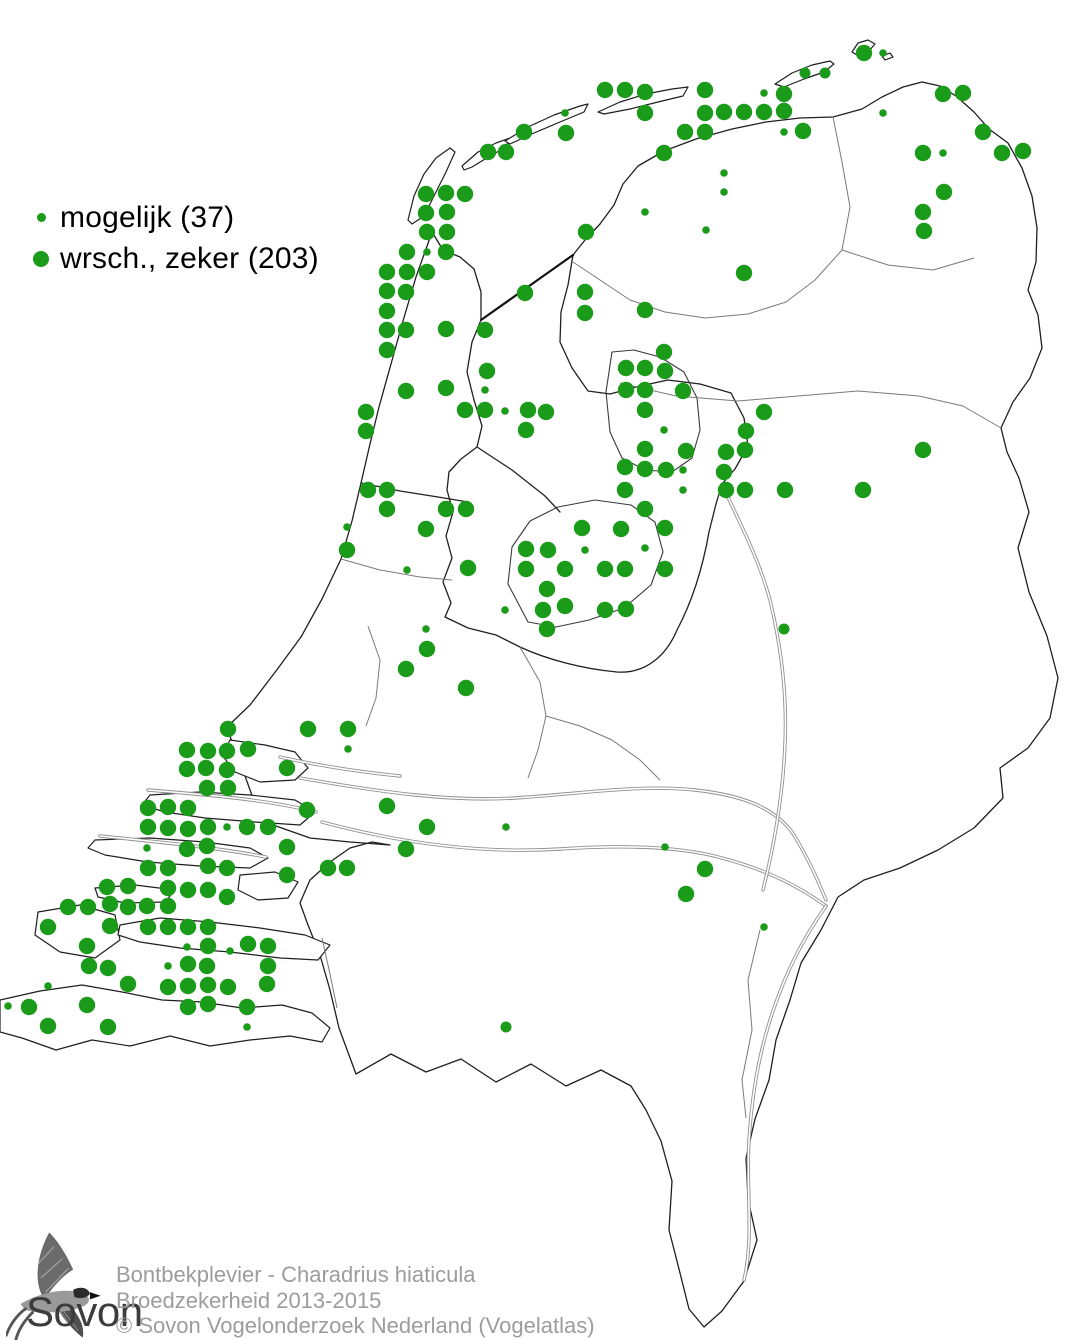  I want to click on border-brabant-limburg, so click(751, 1024).